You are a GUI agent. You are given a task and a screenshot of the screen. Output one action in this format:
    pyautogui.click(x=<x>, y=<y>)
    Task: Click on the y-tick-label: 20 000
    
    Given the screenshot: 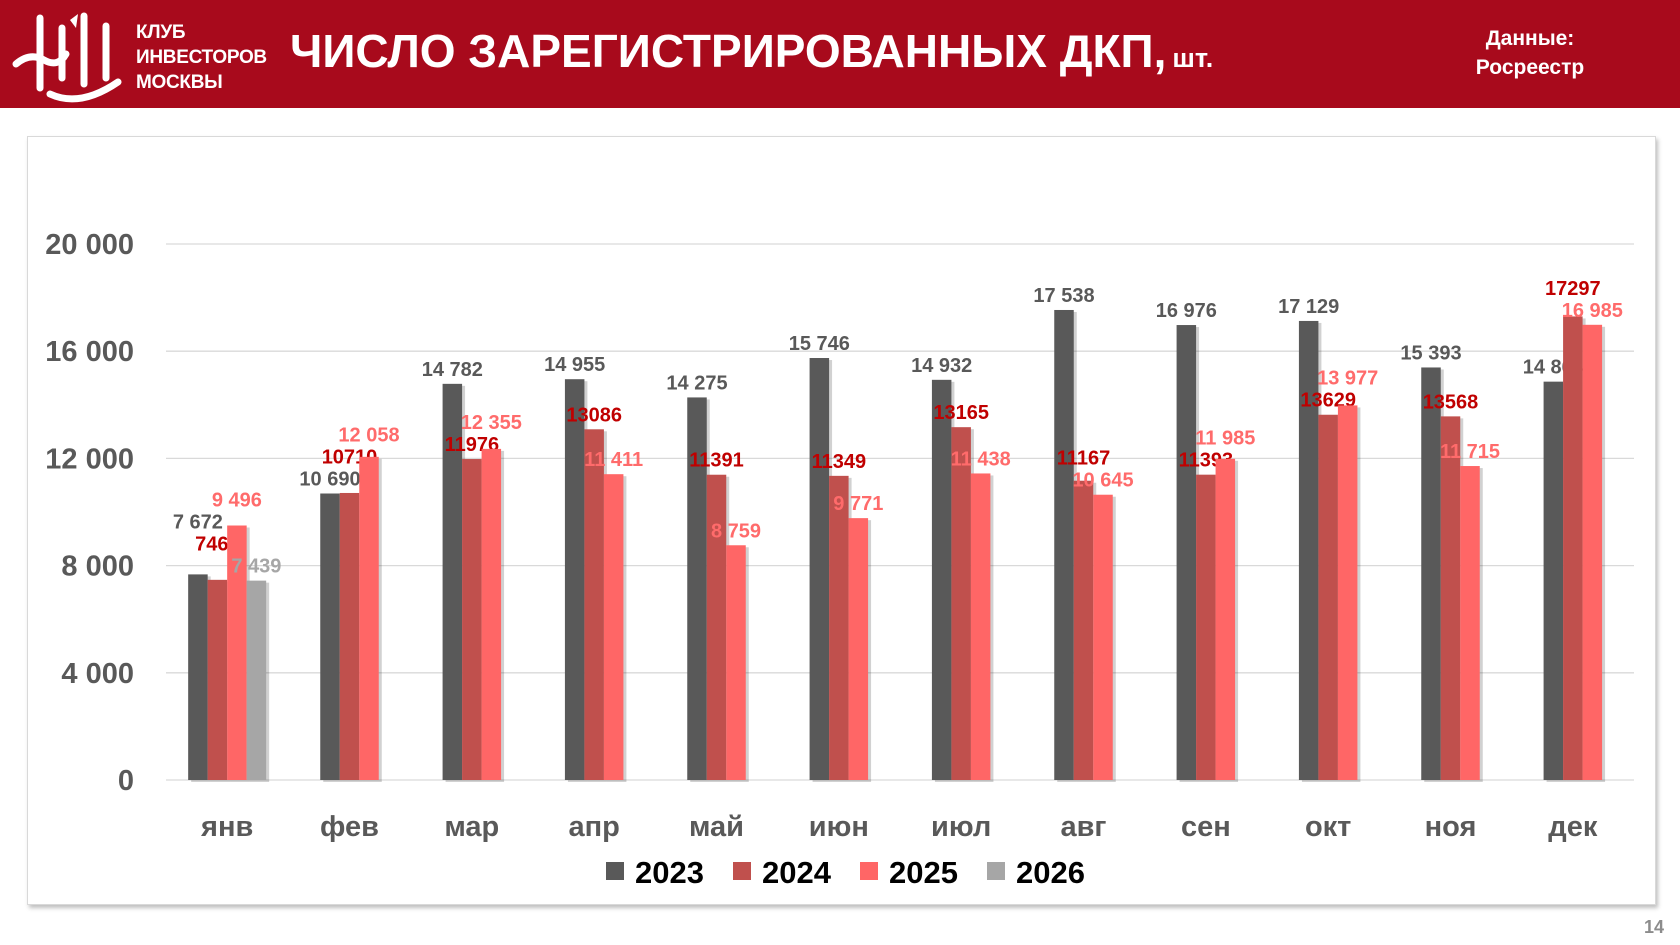 What is the action you would take?
    pyautogui.click(x=89, y=245)
    